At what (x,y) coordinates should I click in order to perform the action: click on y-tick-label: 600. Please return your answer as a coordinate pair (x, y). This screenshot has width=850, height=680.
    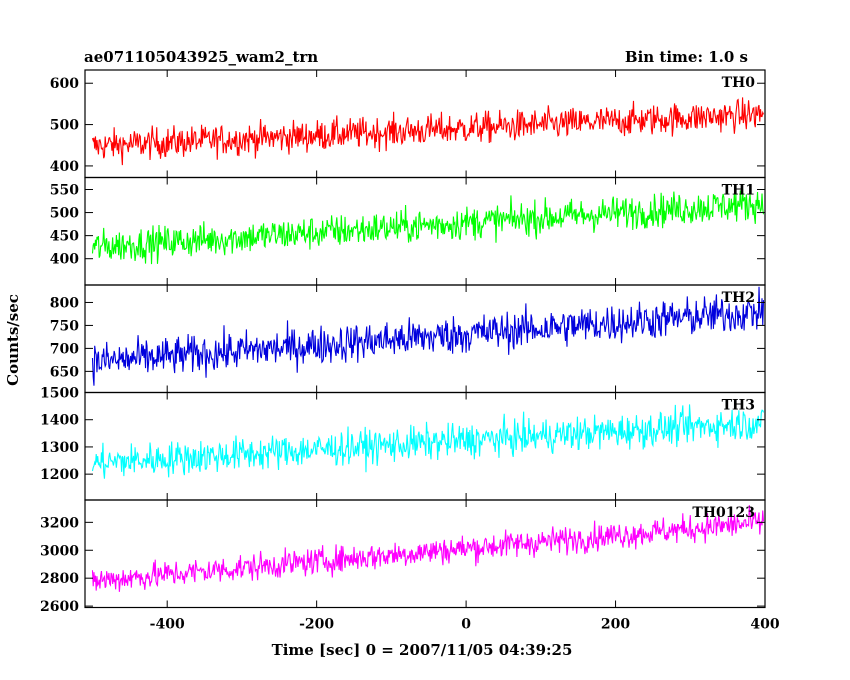
    Looking at the image, I should click on (64, 84).